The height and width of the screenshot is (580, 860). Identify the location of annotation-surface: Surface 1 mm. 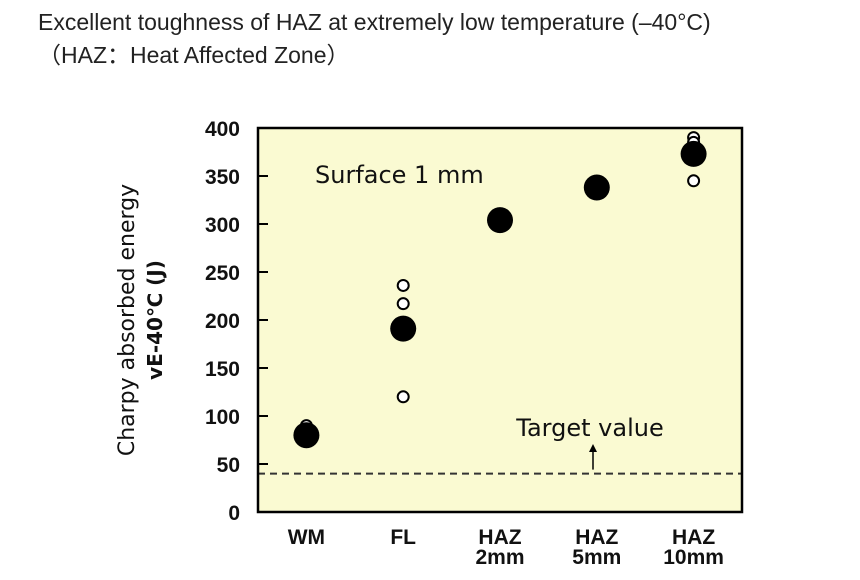
(399, 175).